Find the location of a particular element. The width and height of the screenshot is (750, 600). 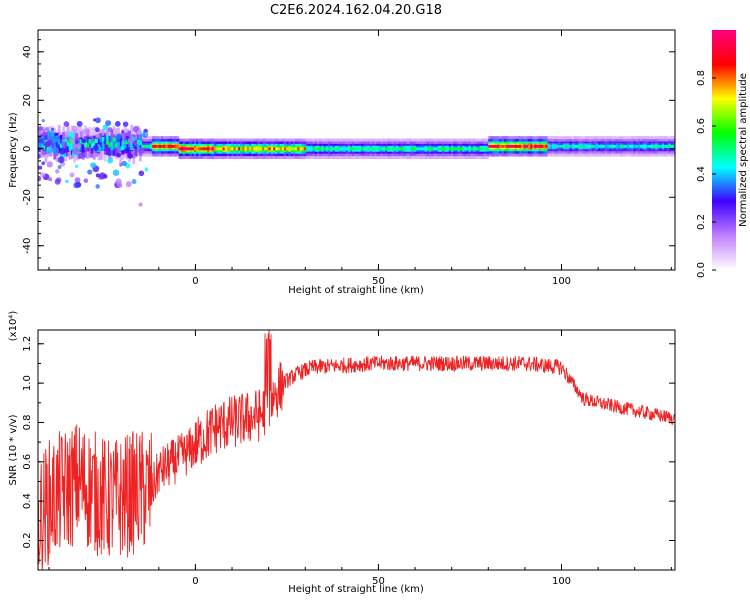

y-tick-label: 40 is located at coordinates (27, 51).